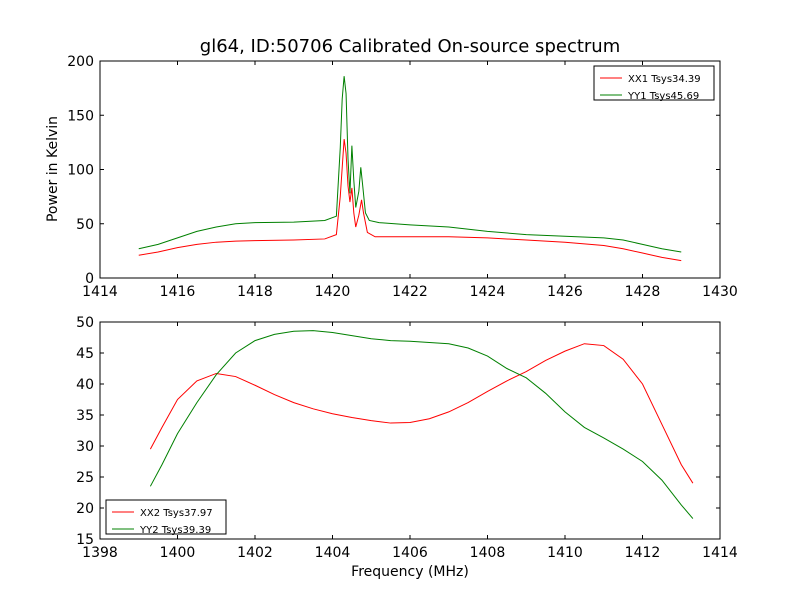  Describe the element at coordinates (53, 169) in the screenshot. I see `top-y-axis-label: Power in Kelvin` at that location.